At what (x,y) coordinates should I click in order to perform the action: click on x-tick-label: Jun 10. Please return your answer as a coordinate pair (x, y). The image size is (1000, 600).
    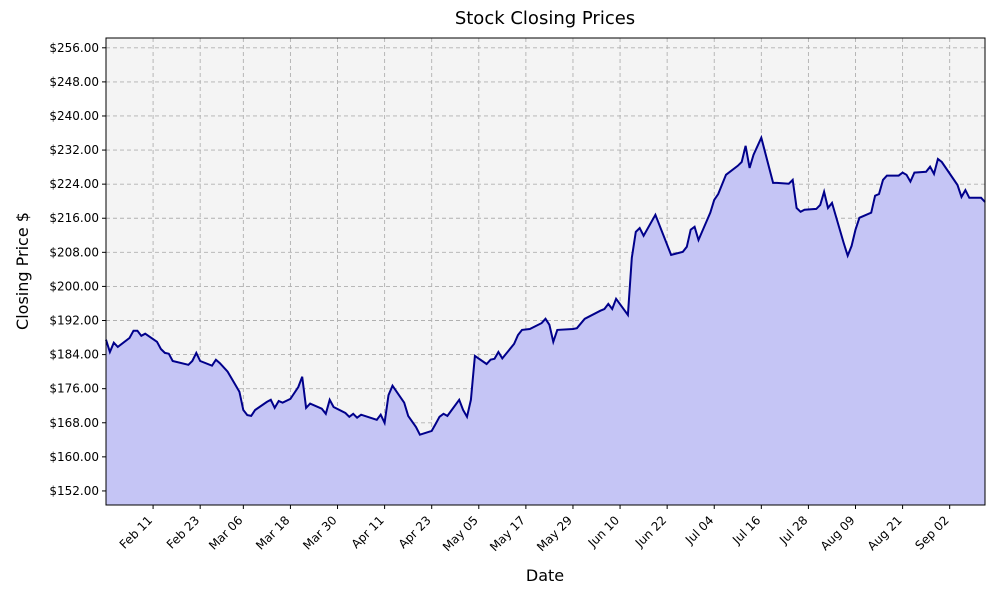
    Looking at the image, I should click on (603, 531).